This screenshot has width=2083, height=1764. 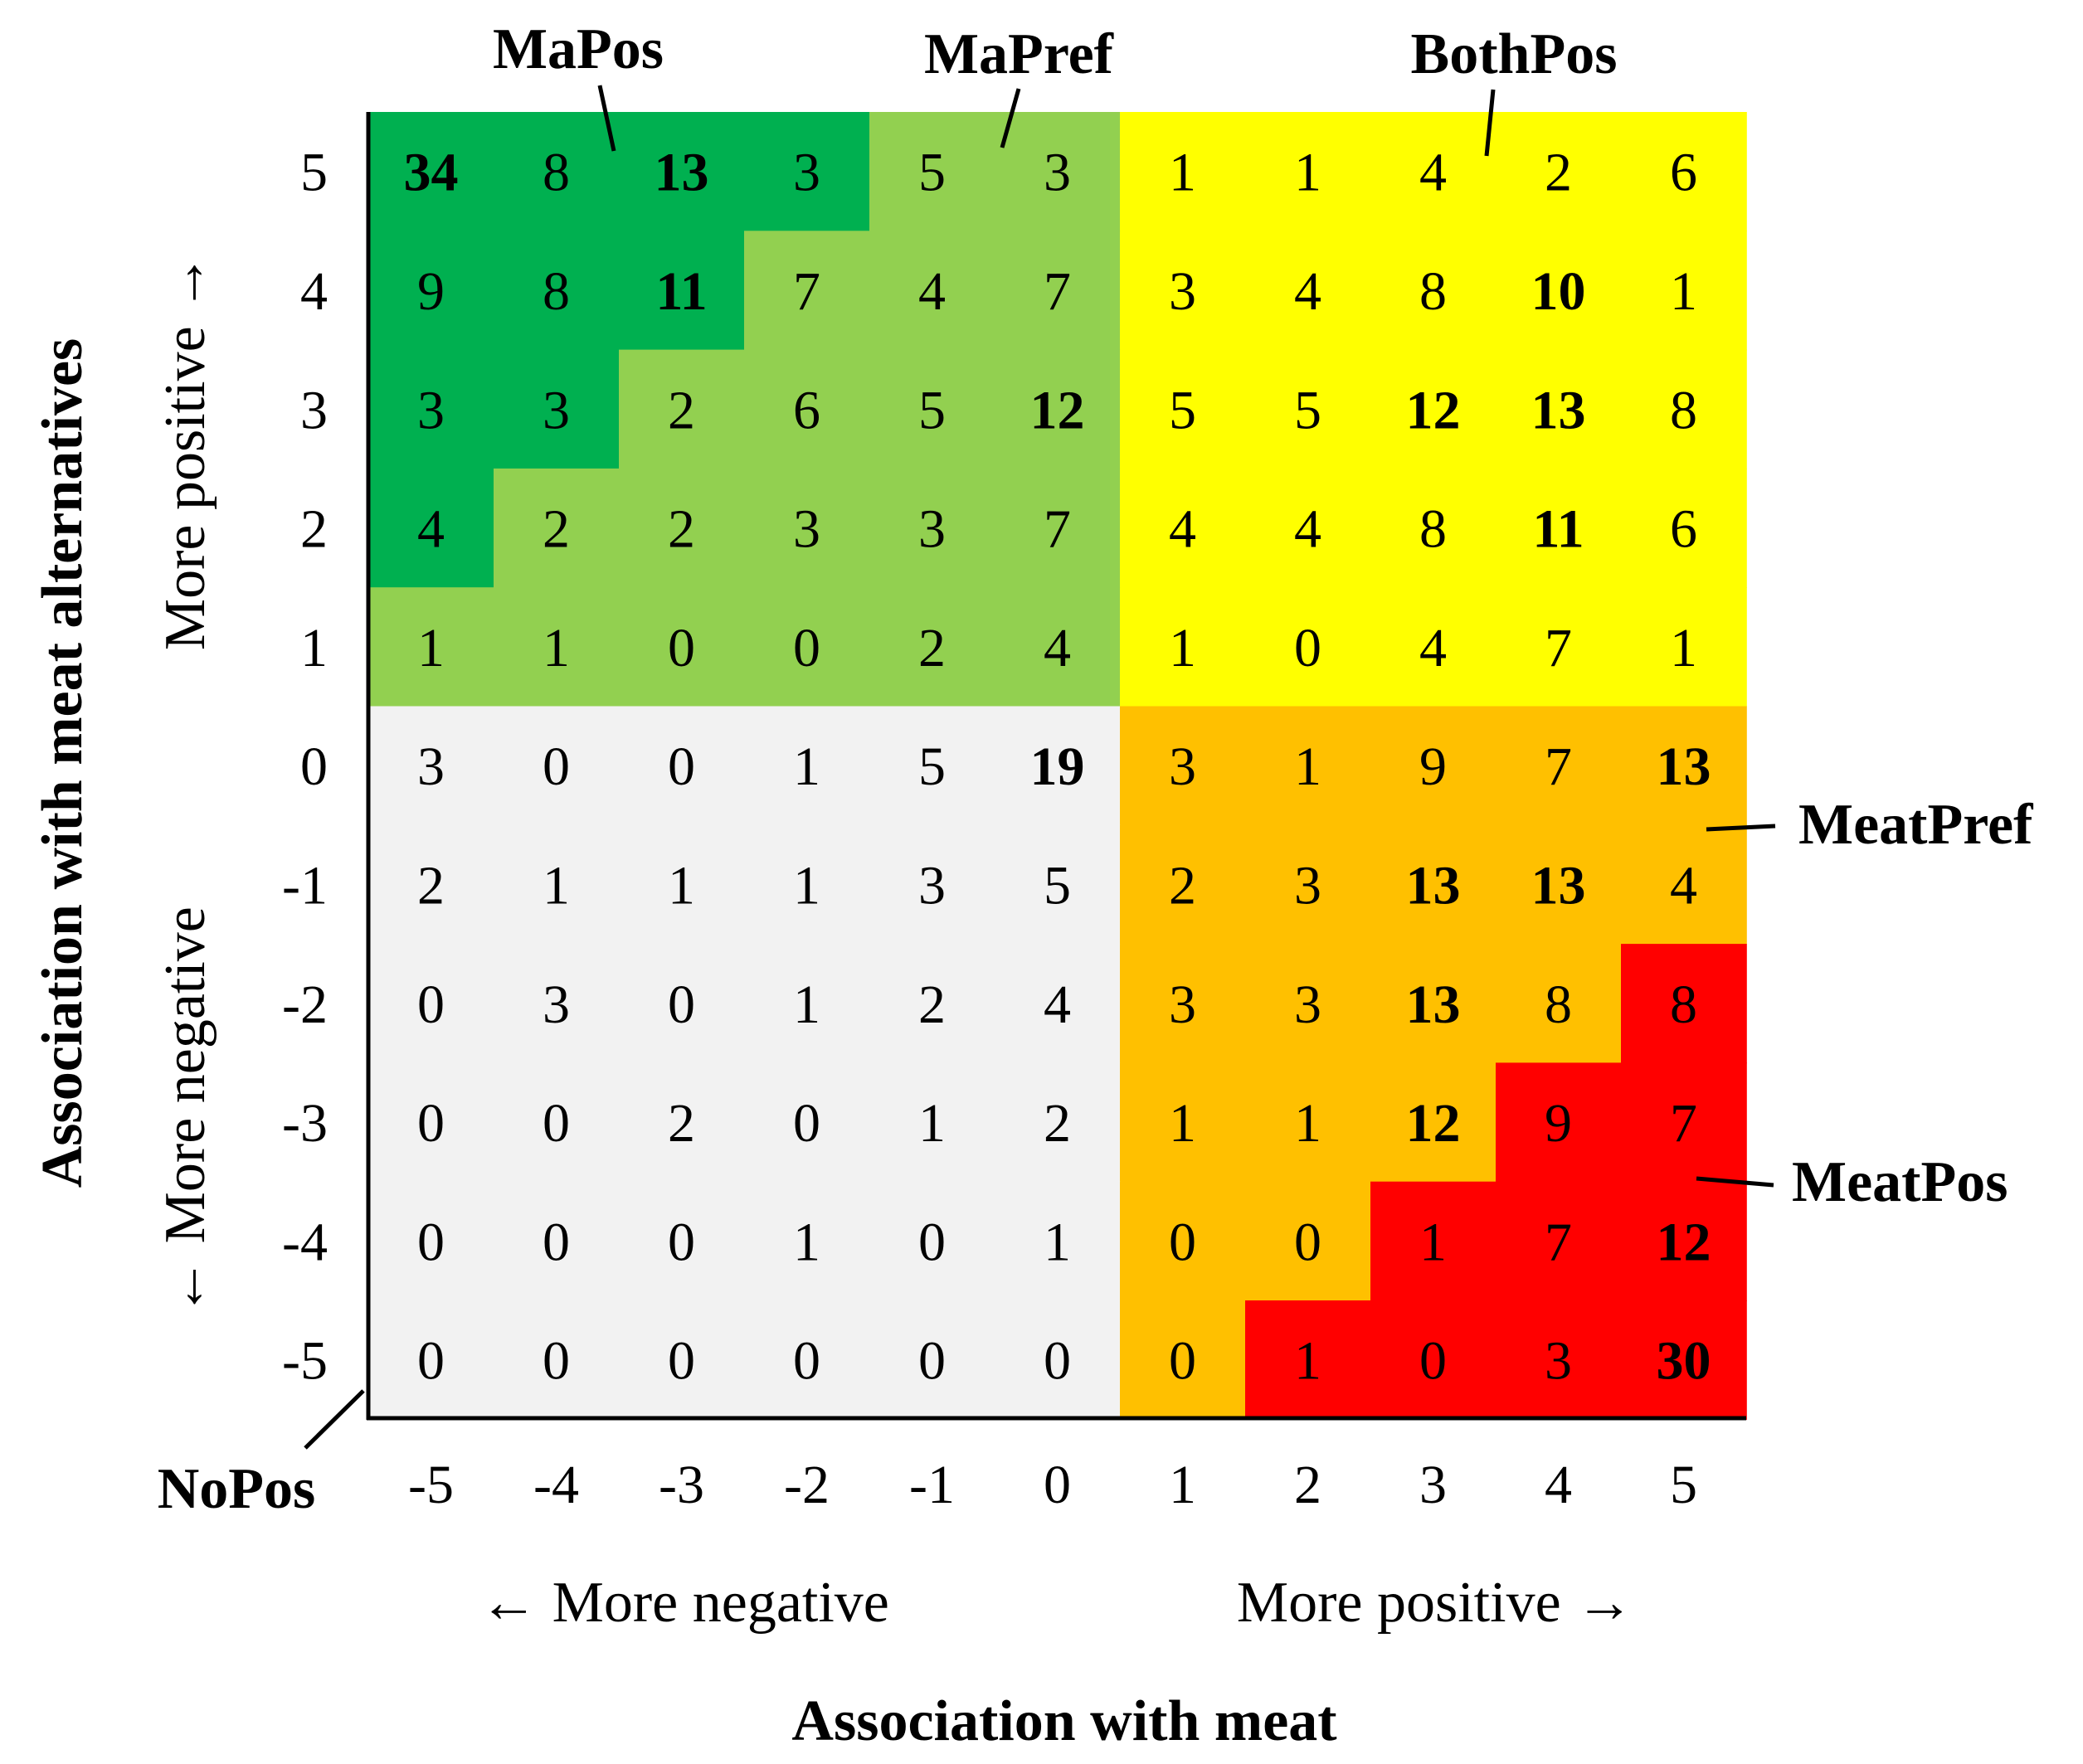 I want to click on cell-value: 11, so click(x=681, y=292).